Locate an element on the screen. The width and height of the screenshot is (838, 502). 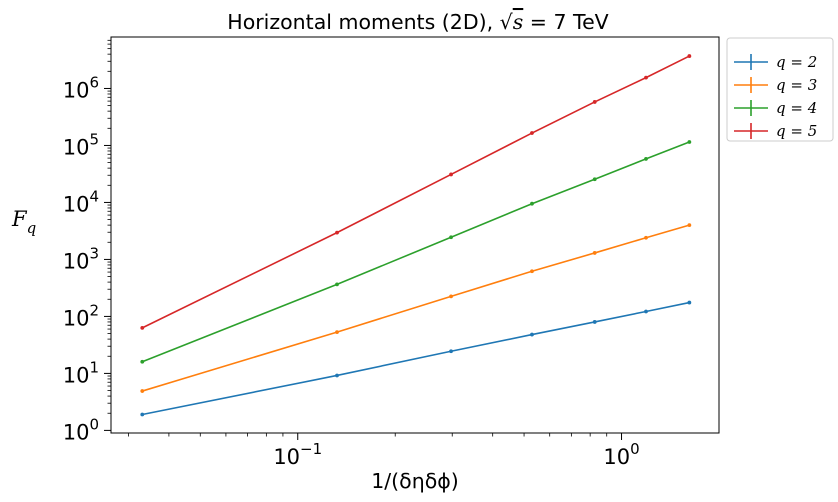
y-tick-label: 10³ is located at coordinates (81, 258).